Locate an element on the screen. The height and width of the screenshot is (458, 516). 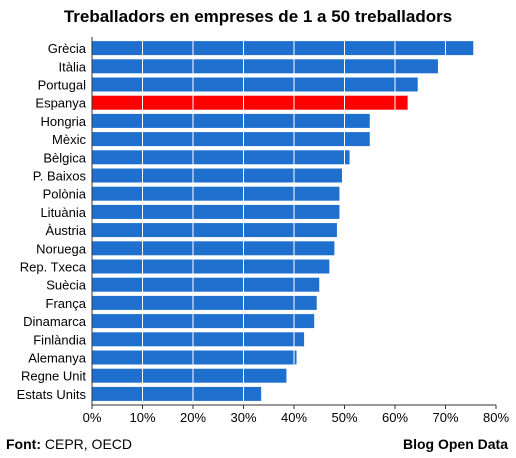
category-label-1: Itàlia is located at coordinates (73, 66).